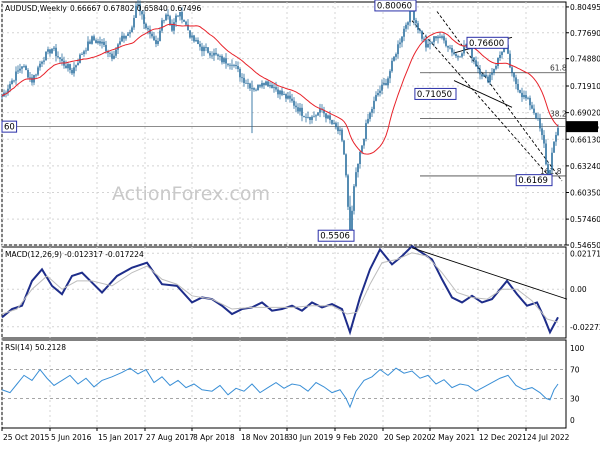 Image resolution: width=600 pixels, height=450 pixels. I want to click on fib-level-label: 61.8, so click(558, 68).